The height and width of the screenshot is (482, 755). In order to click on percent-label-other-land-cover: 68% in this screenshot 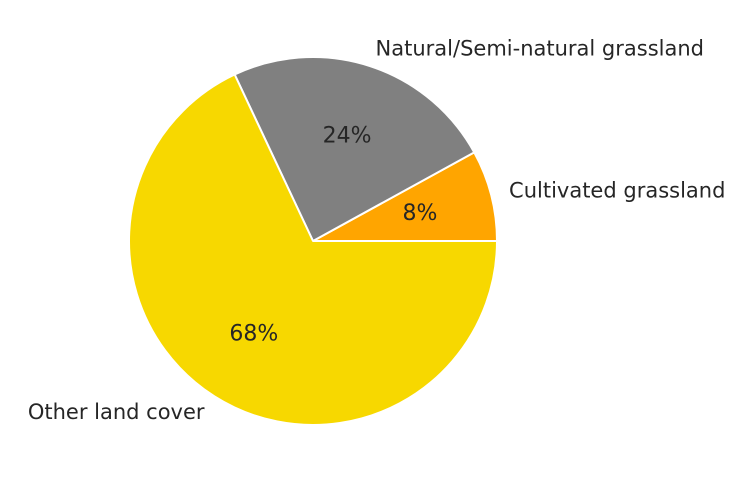, I will do `click(253, 334)`.